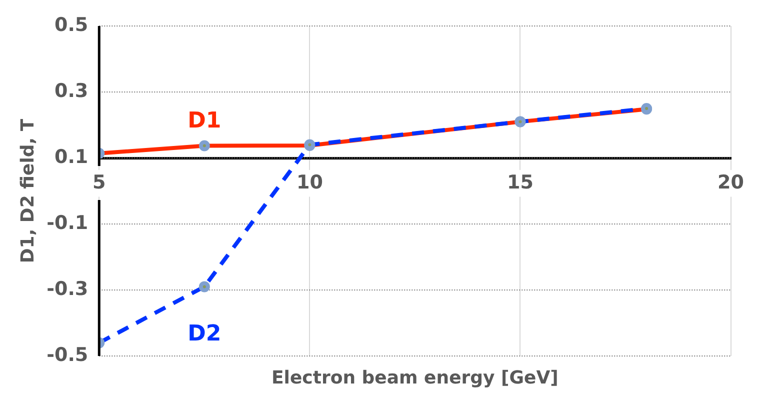 This screenshot has height=412, width=766. What do you see at coordinates (415, 378) in the screenshot?
I see `x-axis-title: Electron beam energy [GeV]` at bounding box center [415, 378].